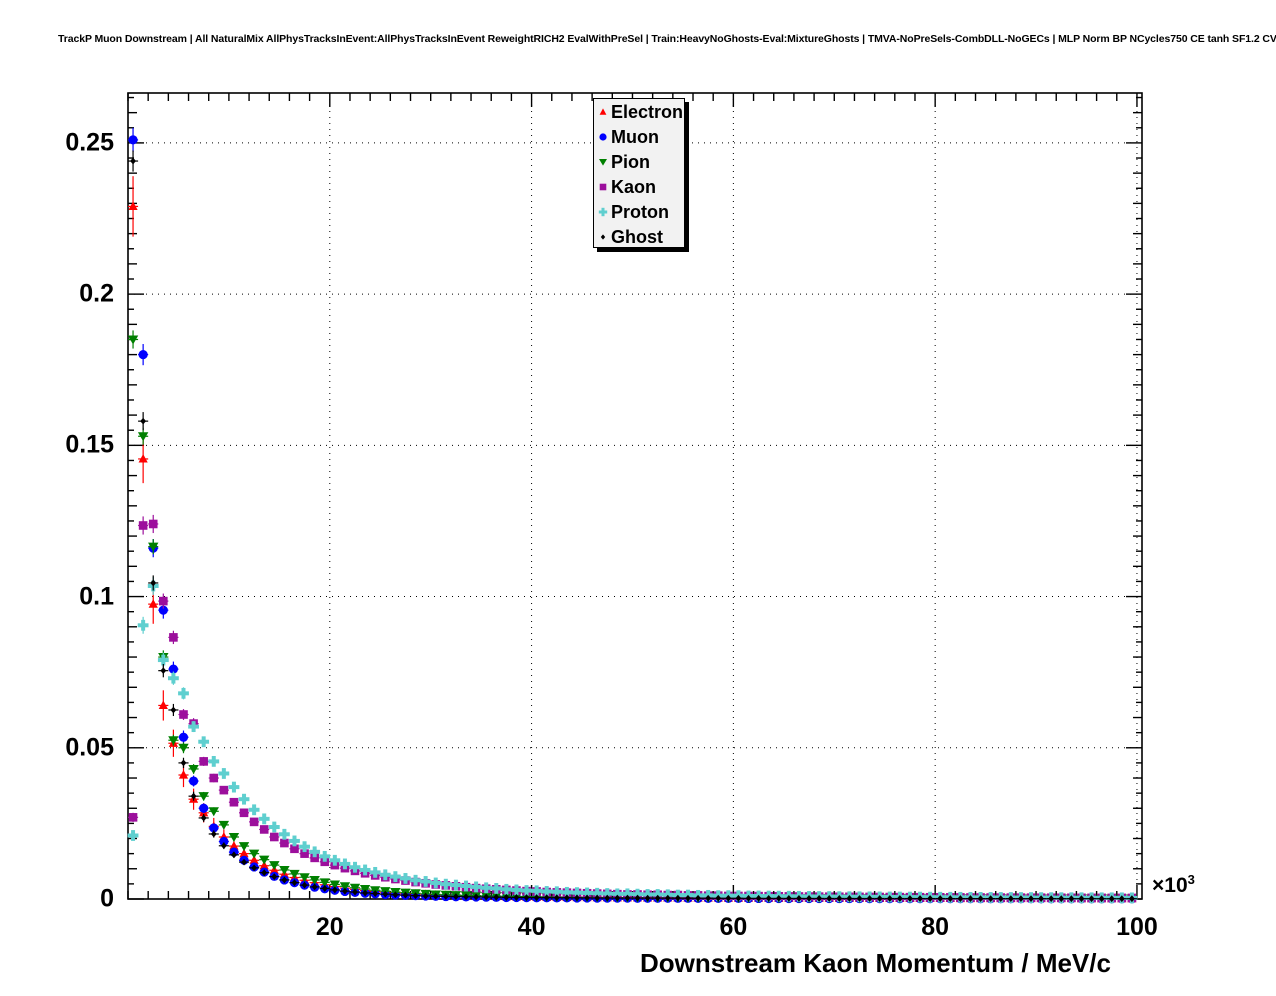  I want to click on dot-icon, so click(603, 237).